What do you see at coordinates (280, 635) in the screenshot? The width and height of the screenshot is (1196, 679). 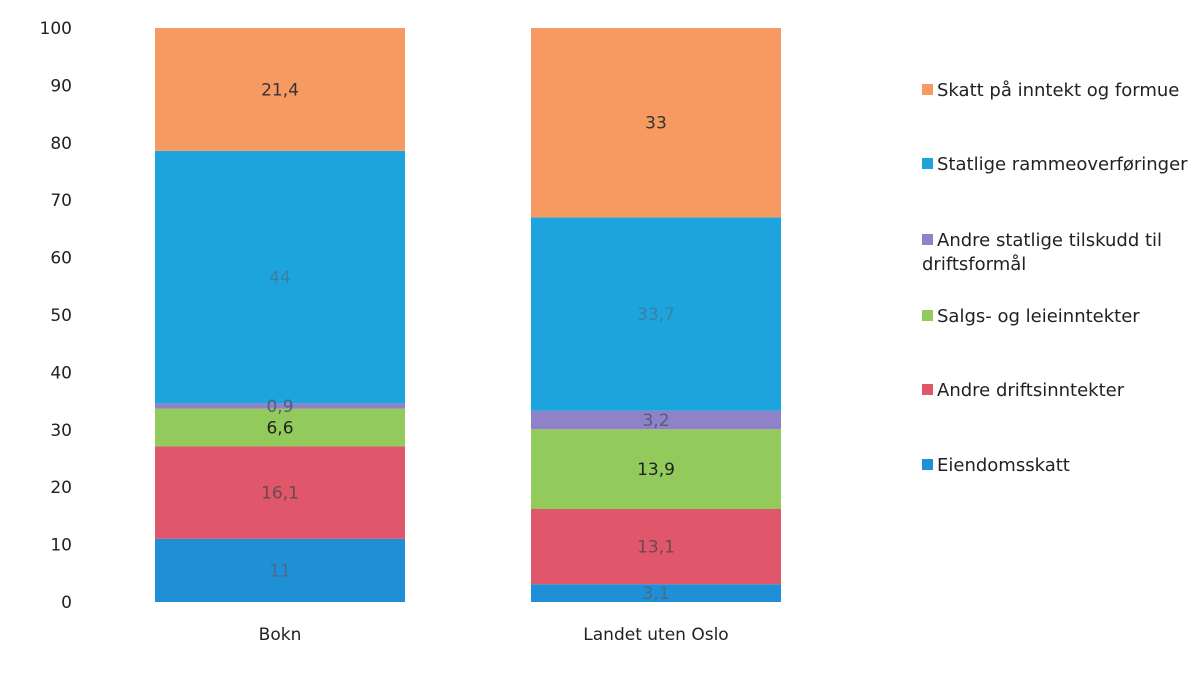 I see `category-label: Bokn` at bounding box center [280, 635].